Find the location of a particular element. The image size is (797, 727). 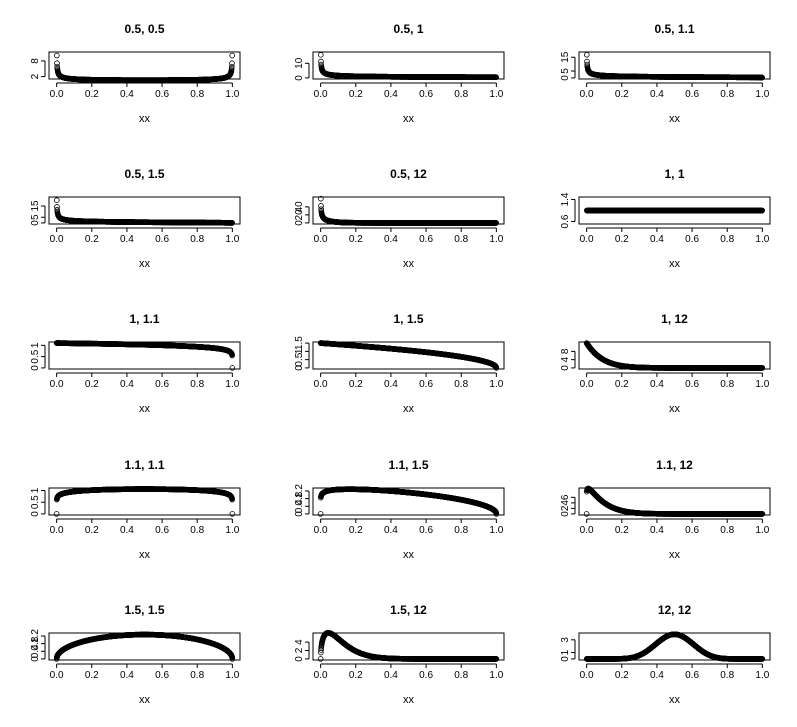

plot-frame is located at coordinates (144, 65).